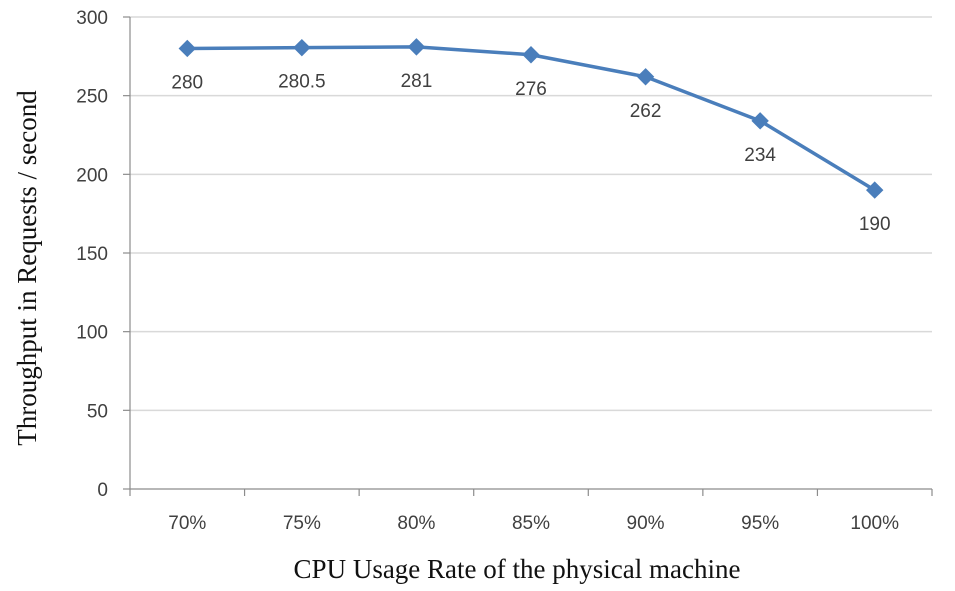 The height and width of the screenshot is (591, 955). Describe the element at coordinates (517, 569) in the screenshot. I see `x-axis-title: CPU Usage Rate of the physical machine` at that location.